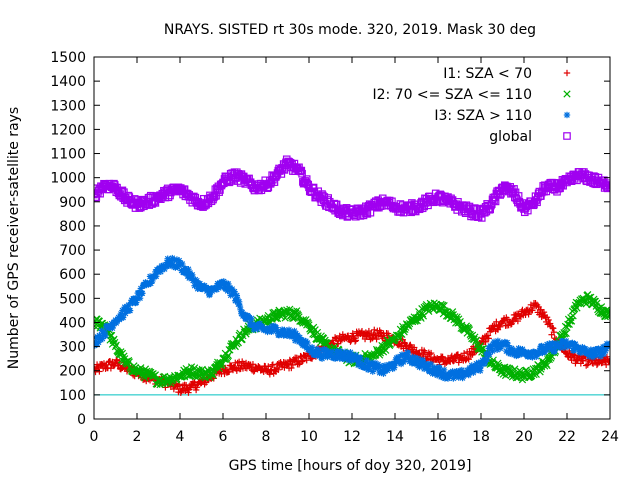 This screenshot has height=480, width=640. I want to click on y-tick-label: 800, so click(72, 227).